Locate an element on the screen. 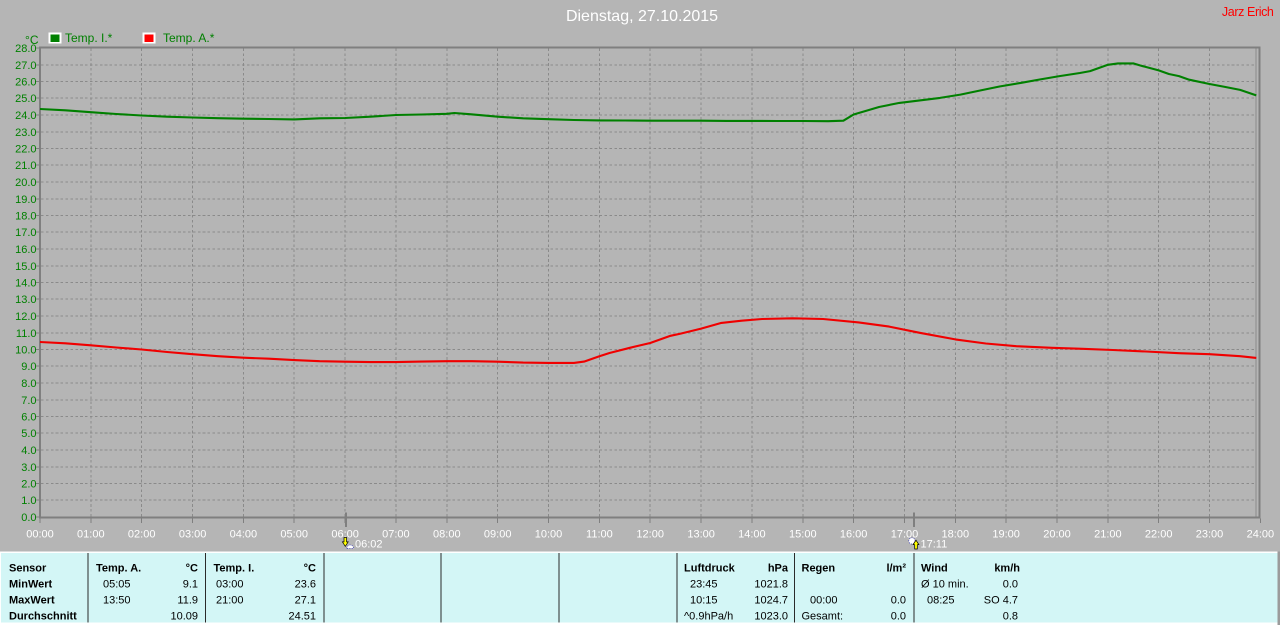 The width and height of the screenshot is (1280, 625). svg-text: 9.0 is located at coordinates (28, 367).